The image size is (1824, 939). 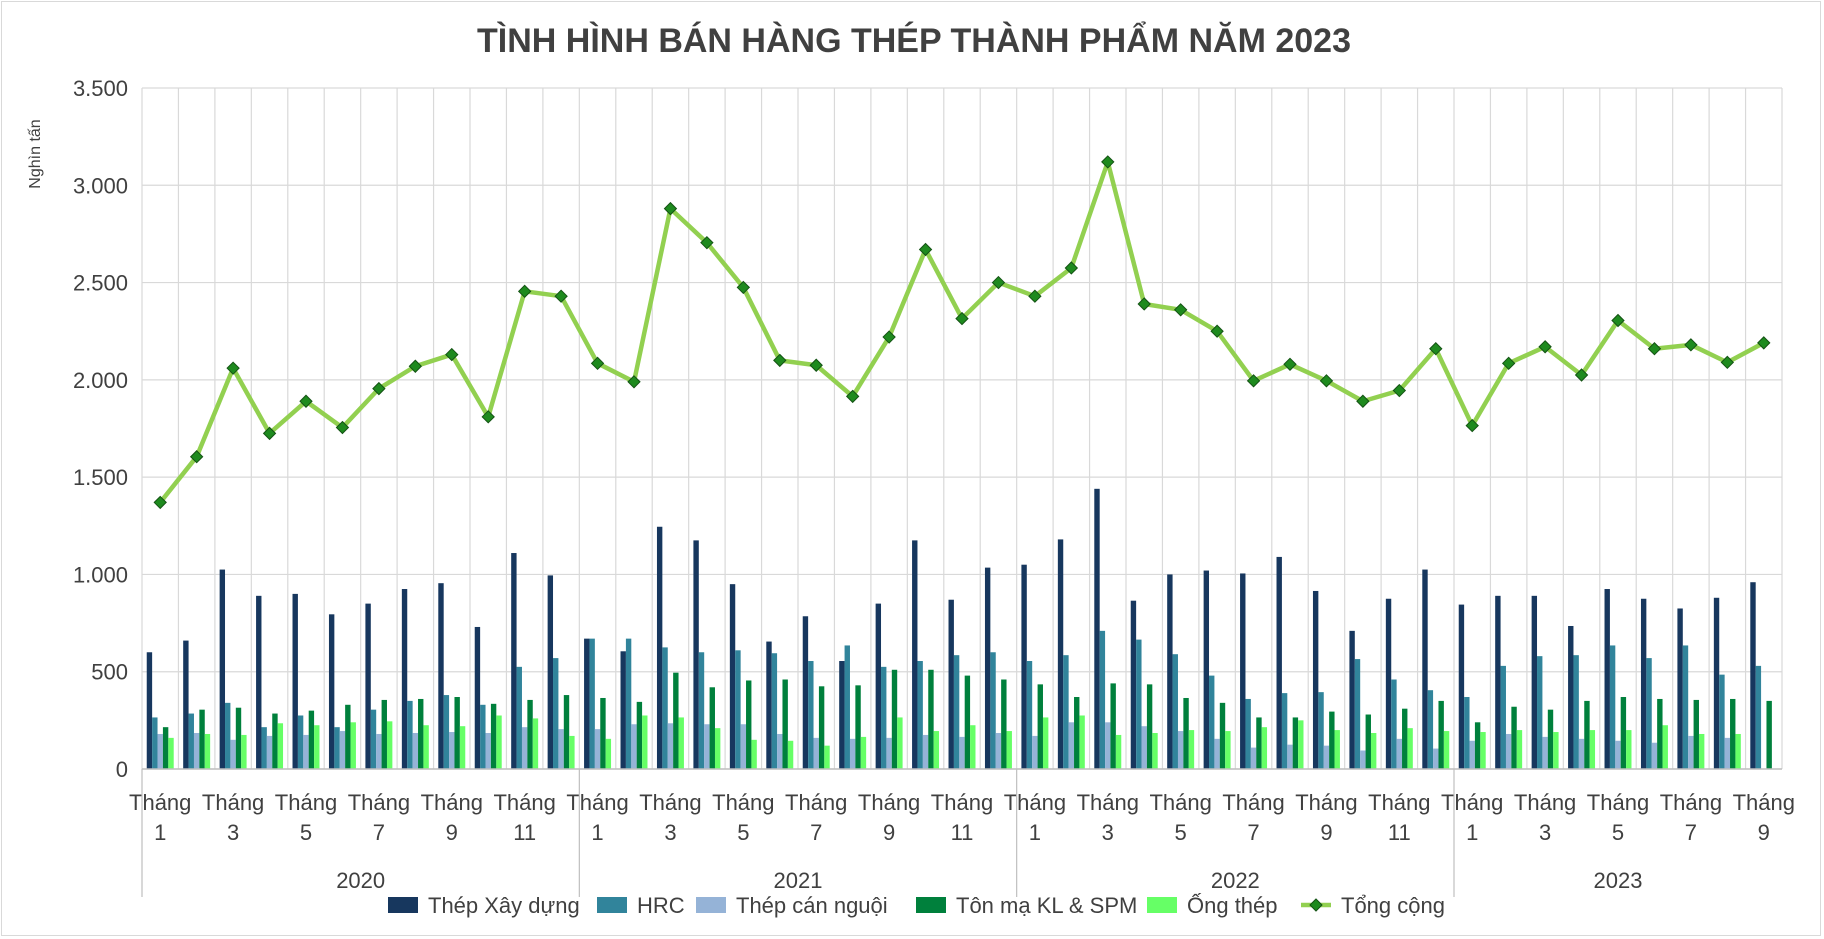 I want to click on legend-label: Tôn mạ KL & SPM, so click(x=1046, y=905).